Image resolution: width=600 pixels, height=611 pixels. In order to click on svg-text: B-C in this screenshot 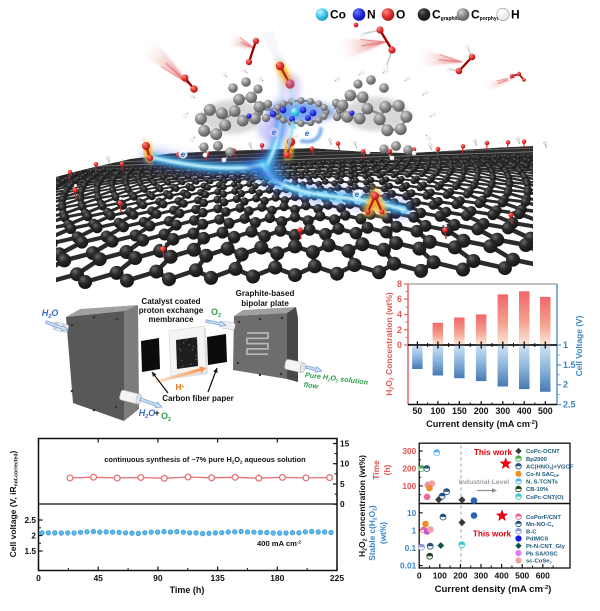, I will do `click(531, 532)`.